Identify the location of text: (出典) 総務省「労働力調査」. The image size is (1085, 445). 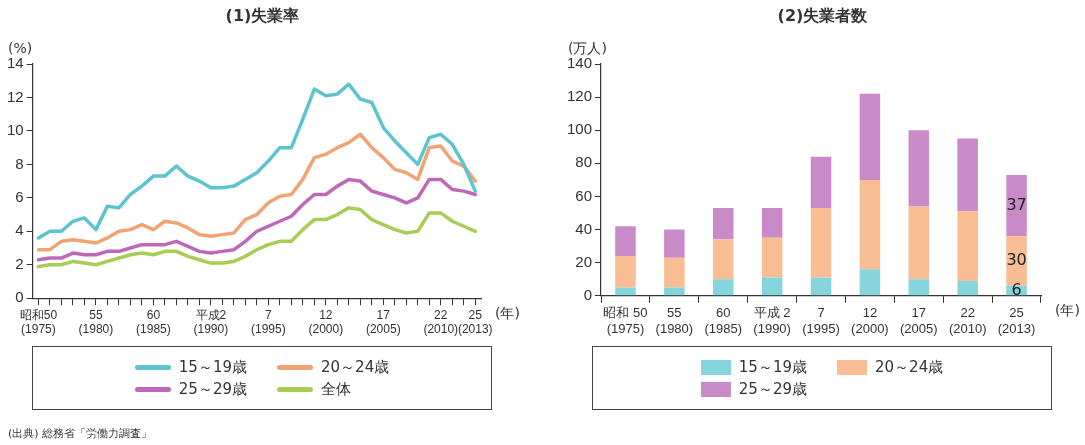
(80, 433).